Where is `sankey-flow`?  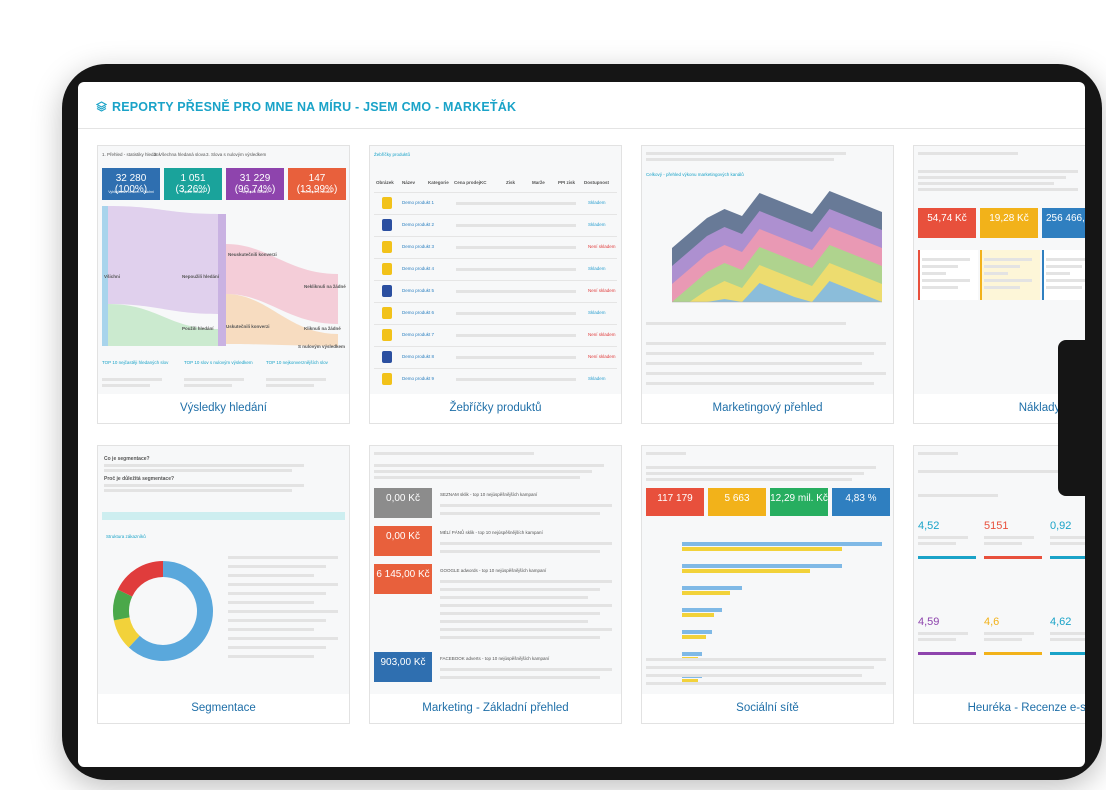
sankey-flow is located at coordinates (282, 320).